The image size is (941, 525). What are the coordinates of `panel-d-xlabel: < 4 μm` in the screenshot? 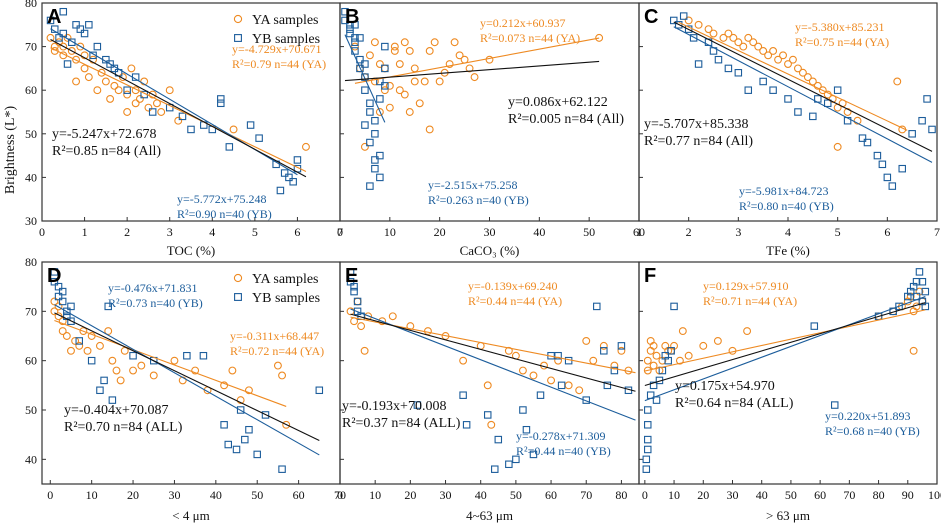 It's located at (190, 515).